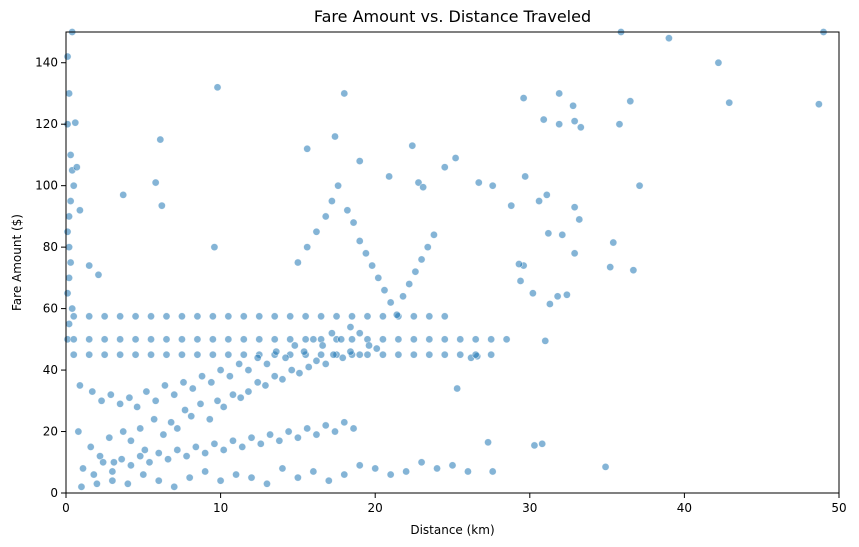 Image resolution: width=859 pixels, height=547 pixels. What do you see at coordinates (452, 16) in the screenshot?
I see `chart-title: Fare Amount vs. Distance Traveled` at bounding box center [452, 16].